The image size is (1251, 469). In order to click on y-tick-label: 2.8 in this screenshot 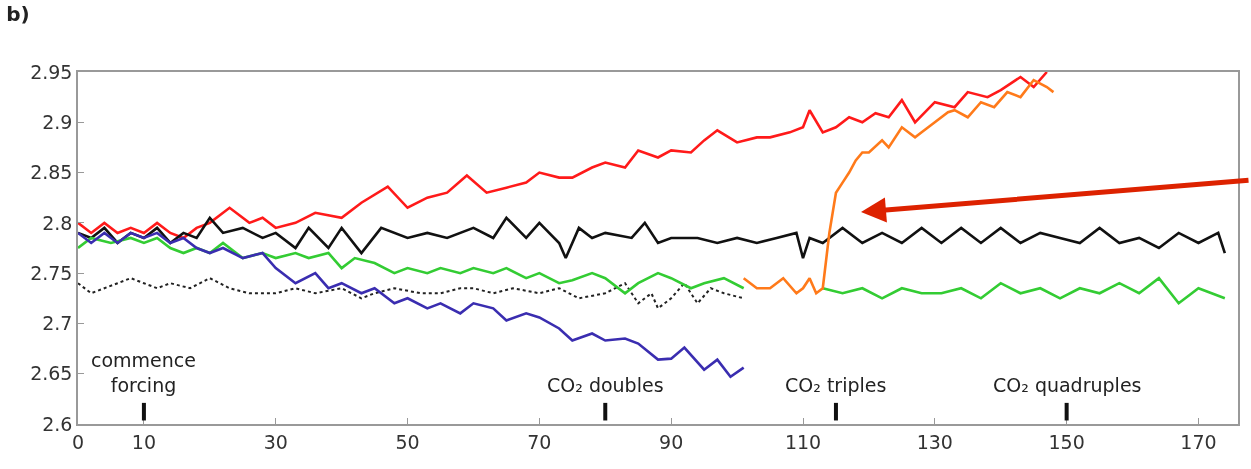, I will do `click(57, 222)`.